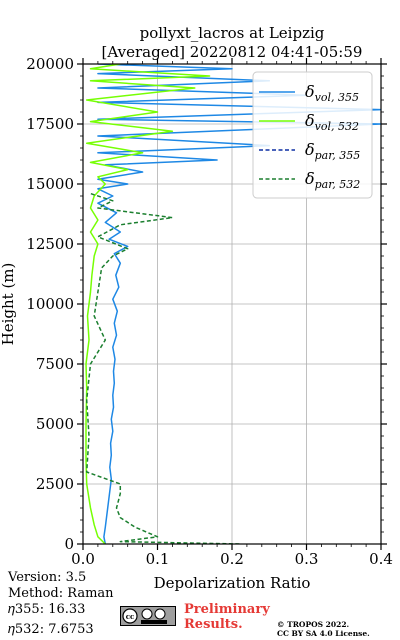 The height and width of the screenshot is (640, 400). What do you see at coordinates (148, 616) in the screenshot?
I see `cc-license-icon: cc` at bounding box center [148, 616].